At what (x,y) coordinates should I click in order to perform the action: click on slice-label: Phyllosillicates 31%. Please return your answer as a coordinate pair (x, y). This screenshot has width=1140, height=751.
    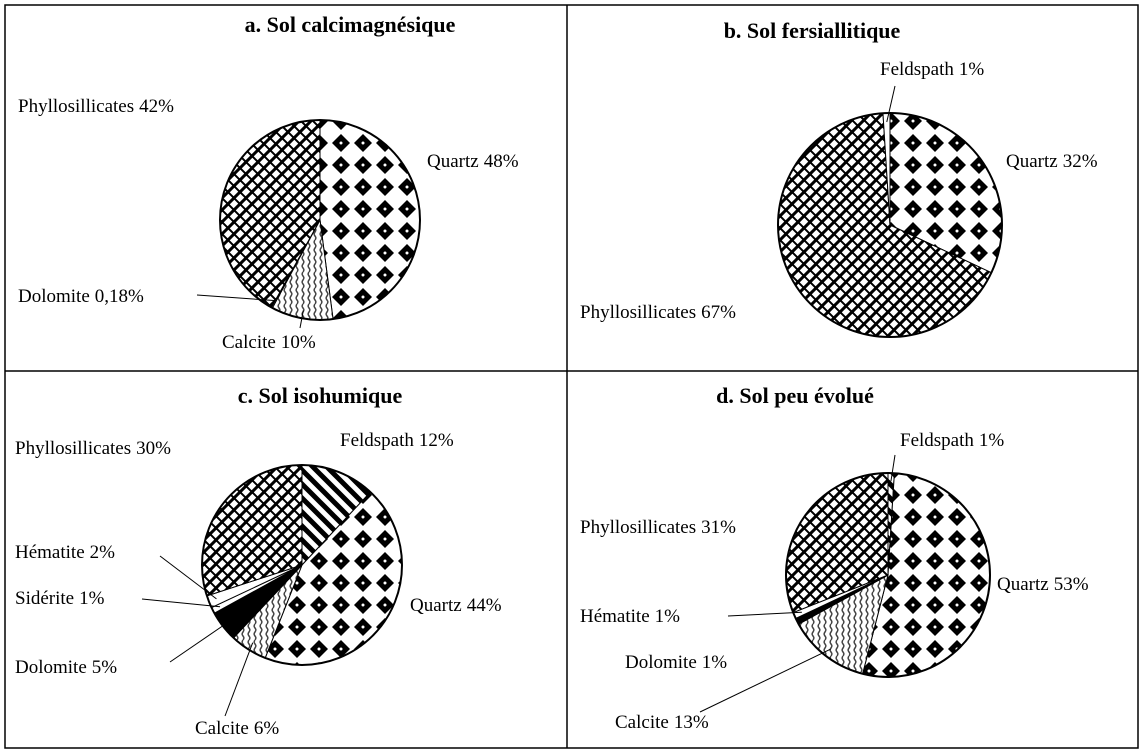
    Looking at the image, I should click on (658, 527).